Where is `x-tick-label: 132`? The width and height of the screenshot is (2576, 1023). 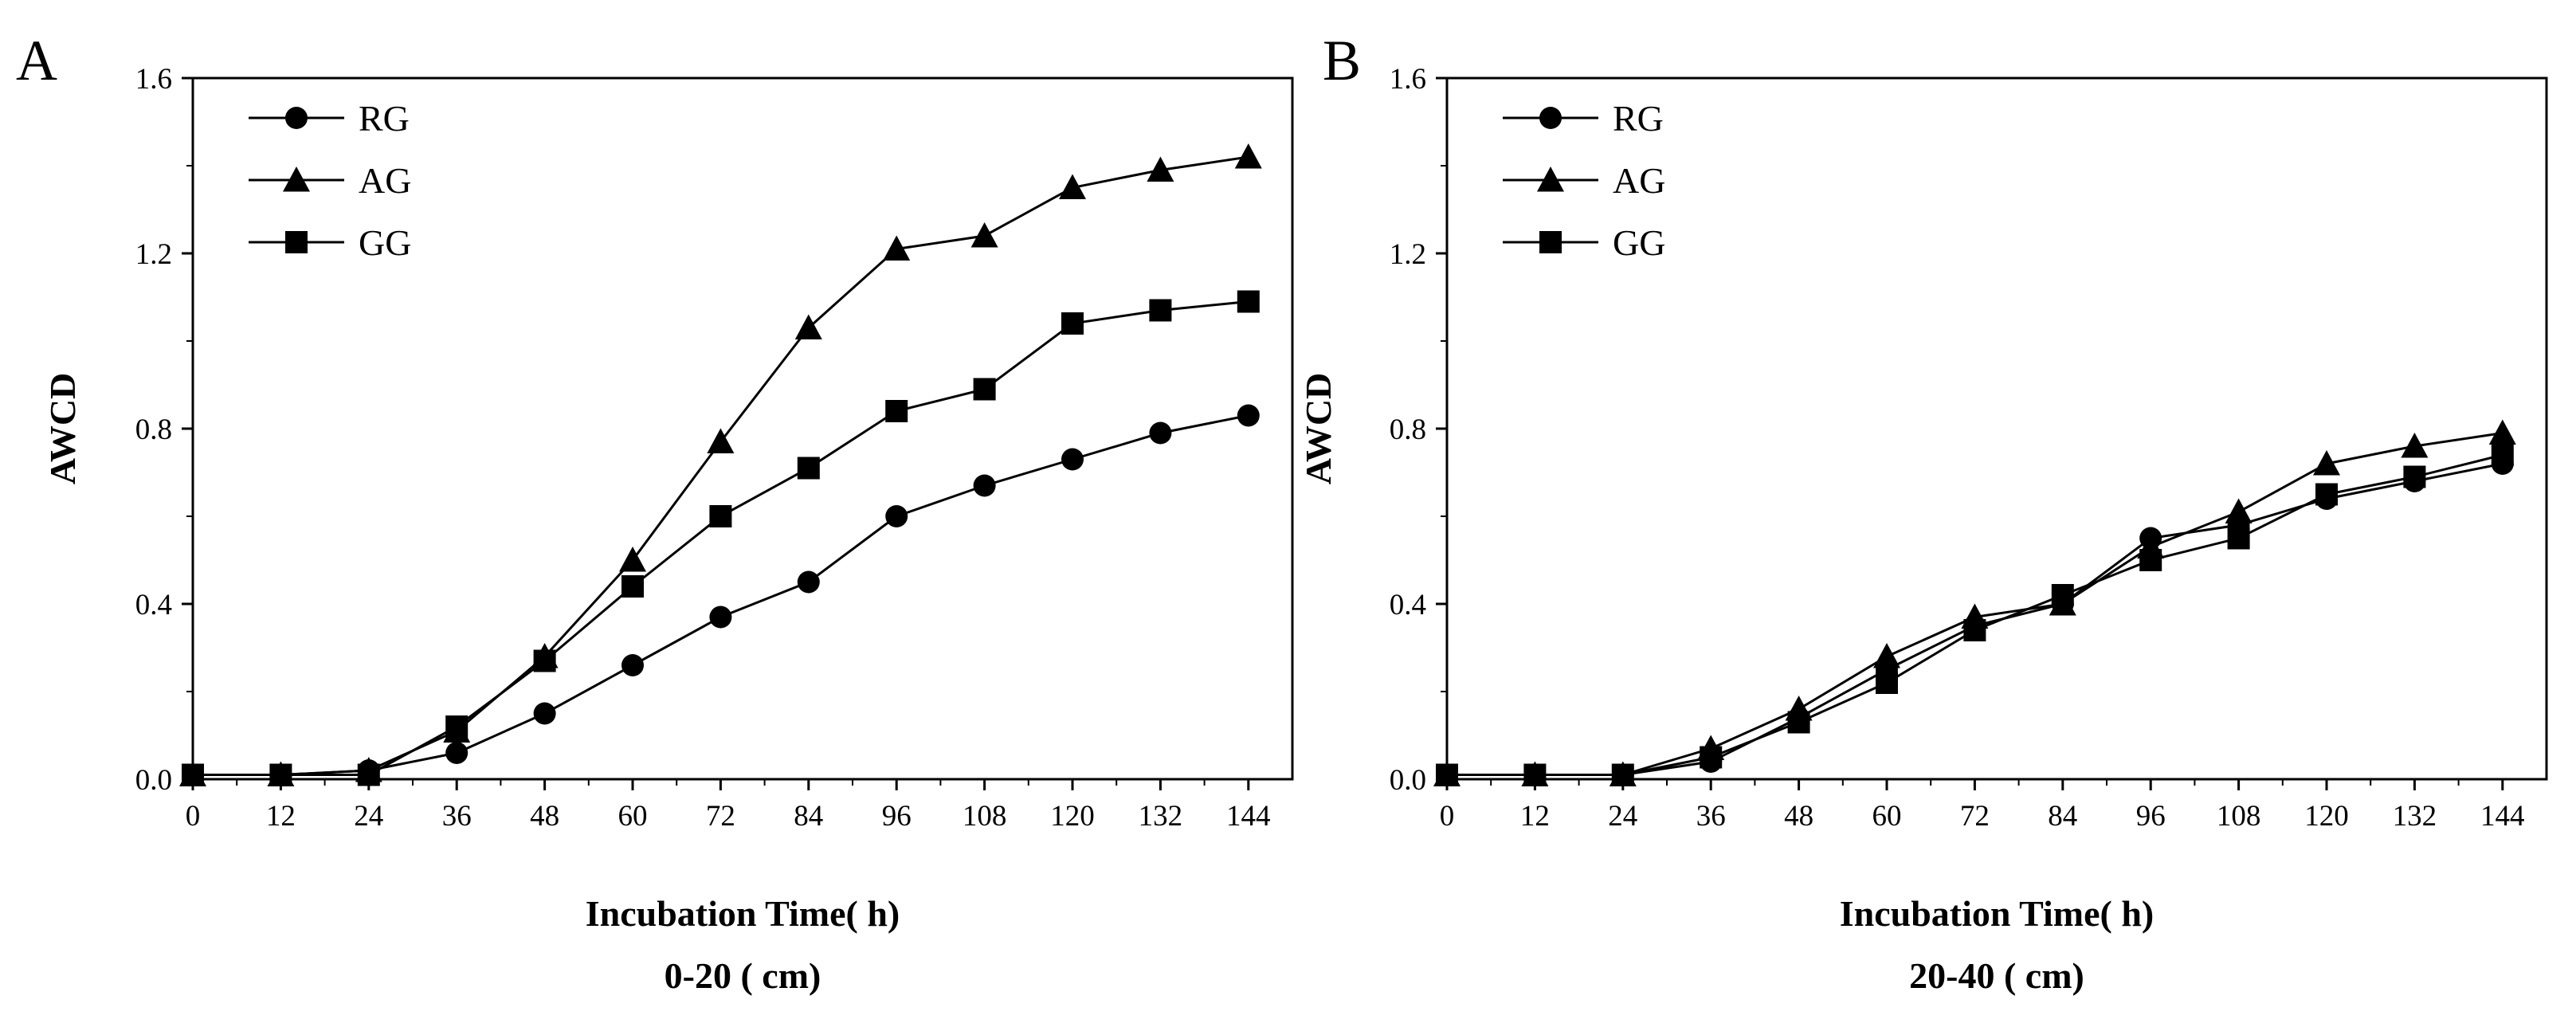 x-tick-label: 132 is located at coordinates (1161, 816).